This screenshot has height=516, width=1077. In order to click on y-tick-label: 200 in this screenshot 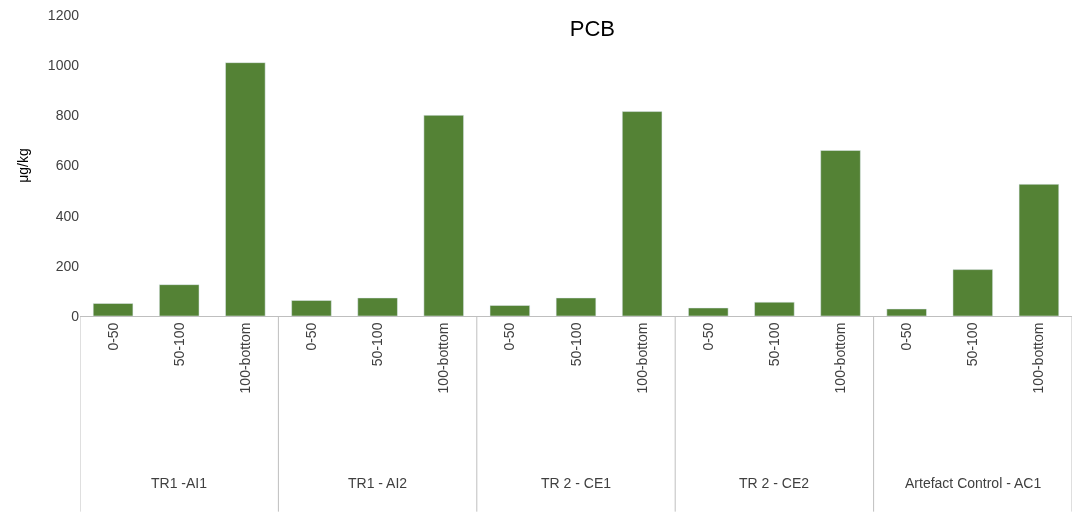, I will do `click(67, 265)`.